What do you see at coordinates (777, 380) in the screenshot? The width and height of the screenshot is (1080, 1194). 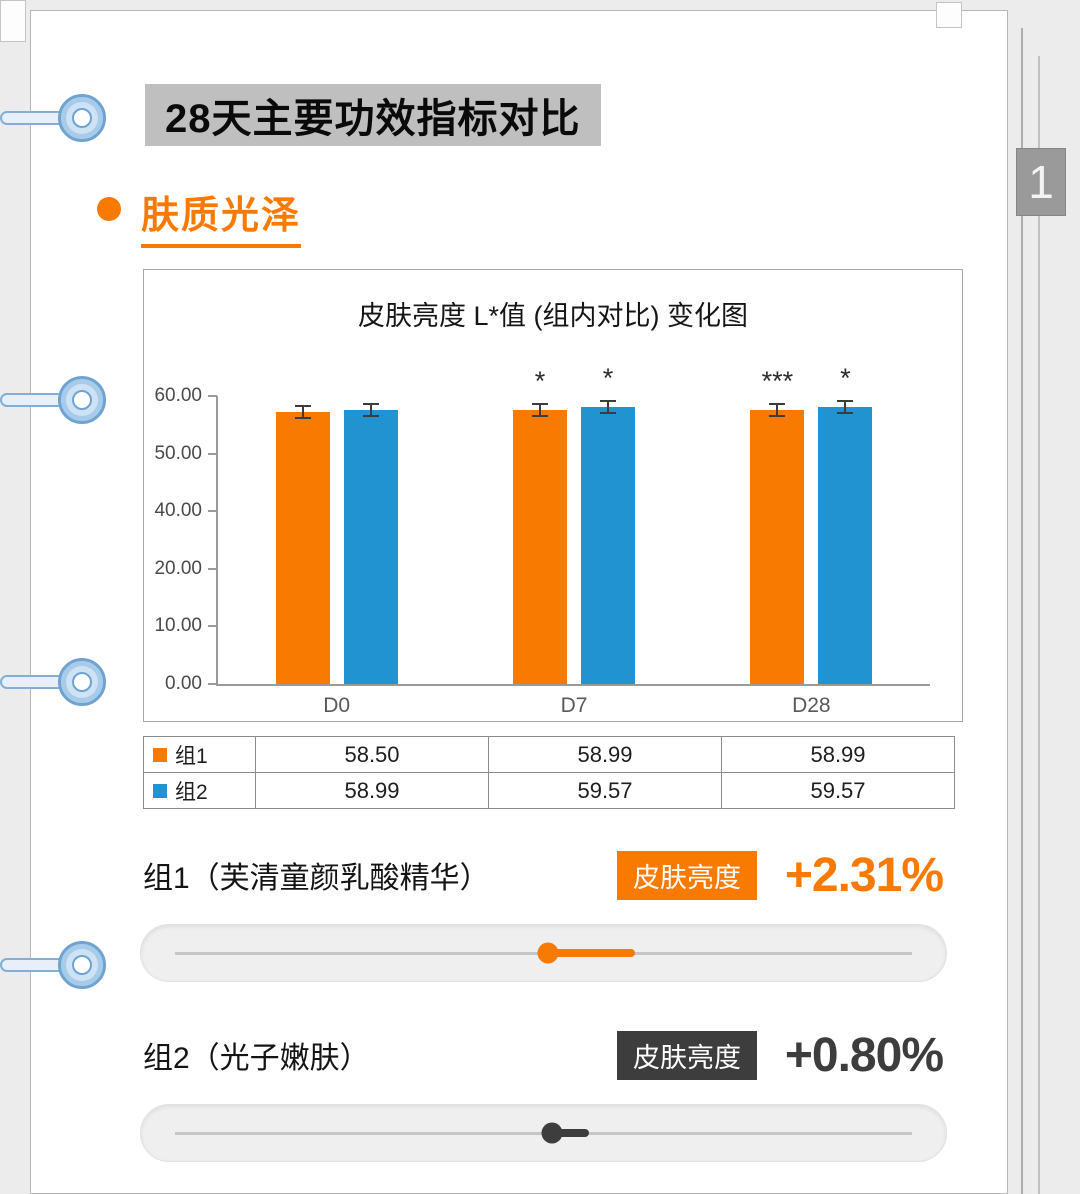 I see `significance-marker: ***` at bounding box center [777, 380].